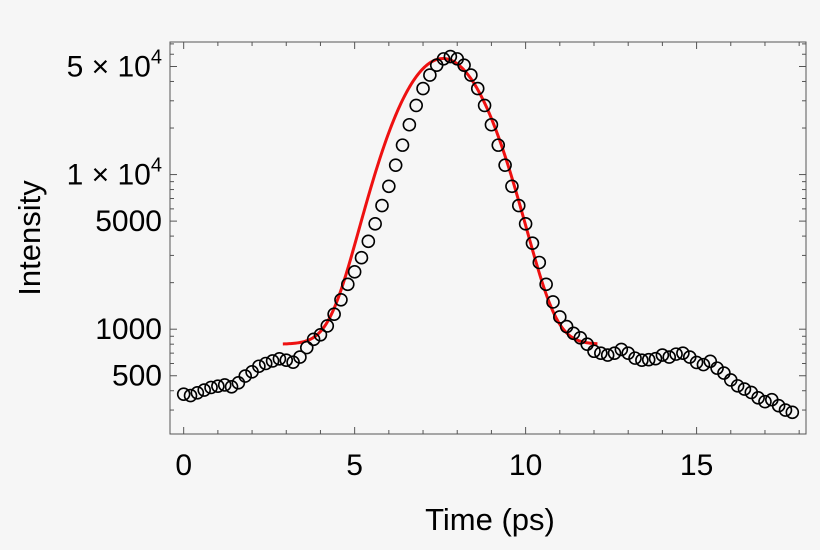 This screenshot has height=550, width=820. I want to click on y-tick-label: 500, so click(137, 376).